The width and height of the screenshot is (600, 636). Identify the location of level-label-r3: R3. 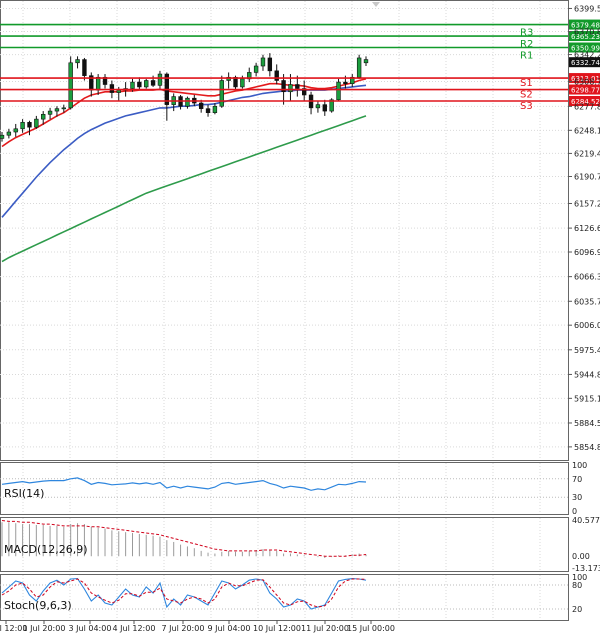
(526, 33).